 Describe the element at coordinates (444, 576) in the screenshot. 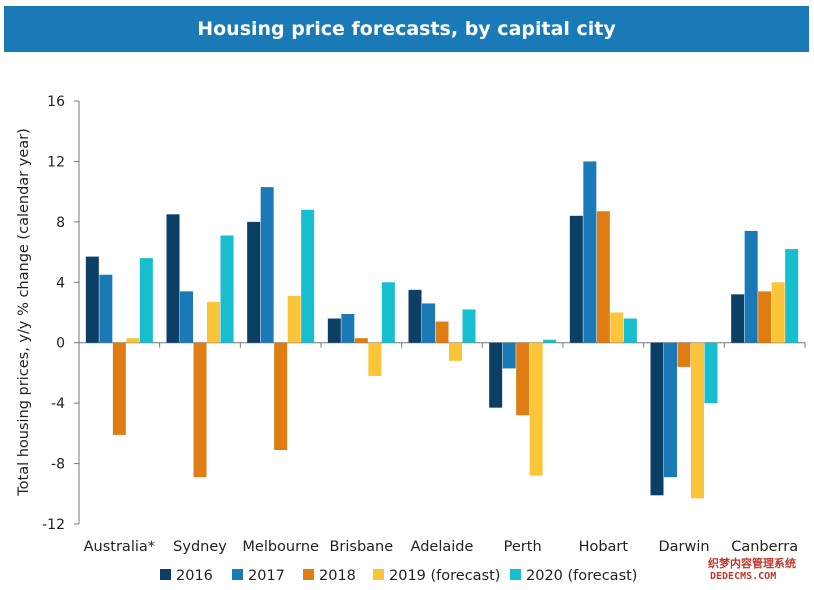

I see `legend-entry: 2019 (forecast)` at that location.